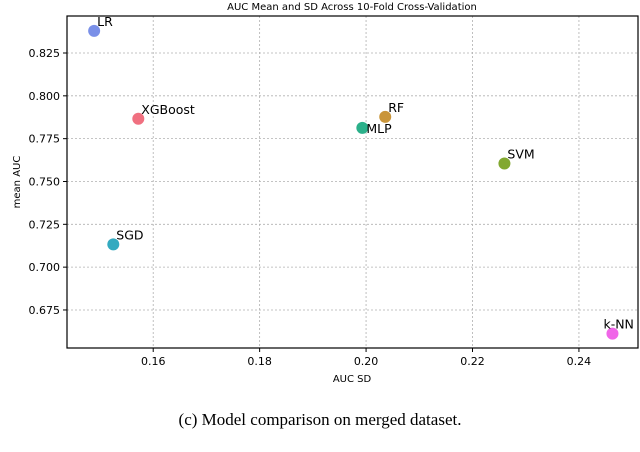 Image resolution: width=640 pixels, height=452 pixels. What do you see at coordinates (129, 234) in the screenshot?
I see `point-label-sgd: SGD` at bounding box center [129, 234].